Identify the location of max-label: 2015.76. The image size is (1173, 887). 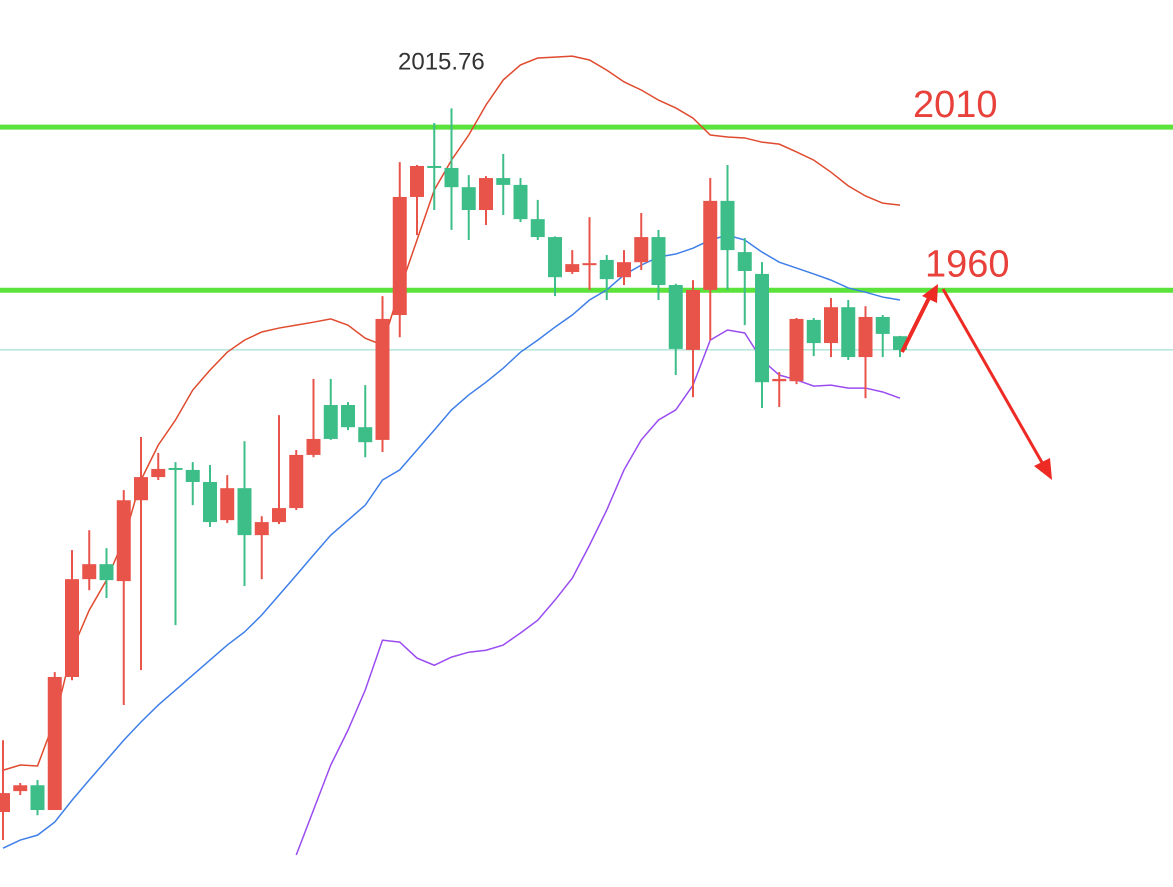
(441, 61).